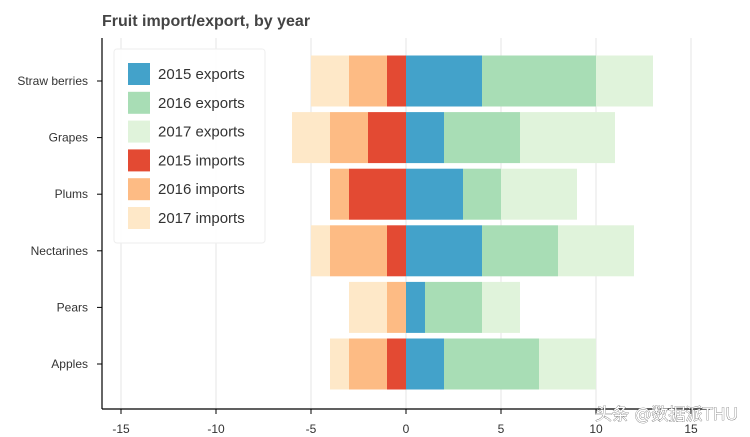  I want to click on y-tick-label: Plums, so click(71, 194).